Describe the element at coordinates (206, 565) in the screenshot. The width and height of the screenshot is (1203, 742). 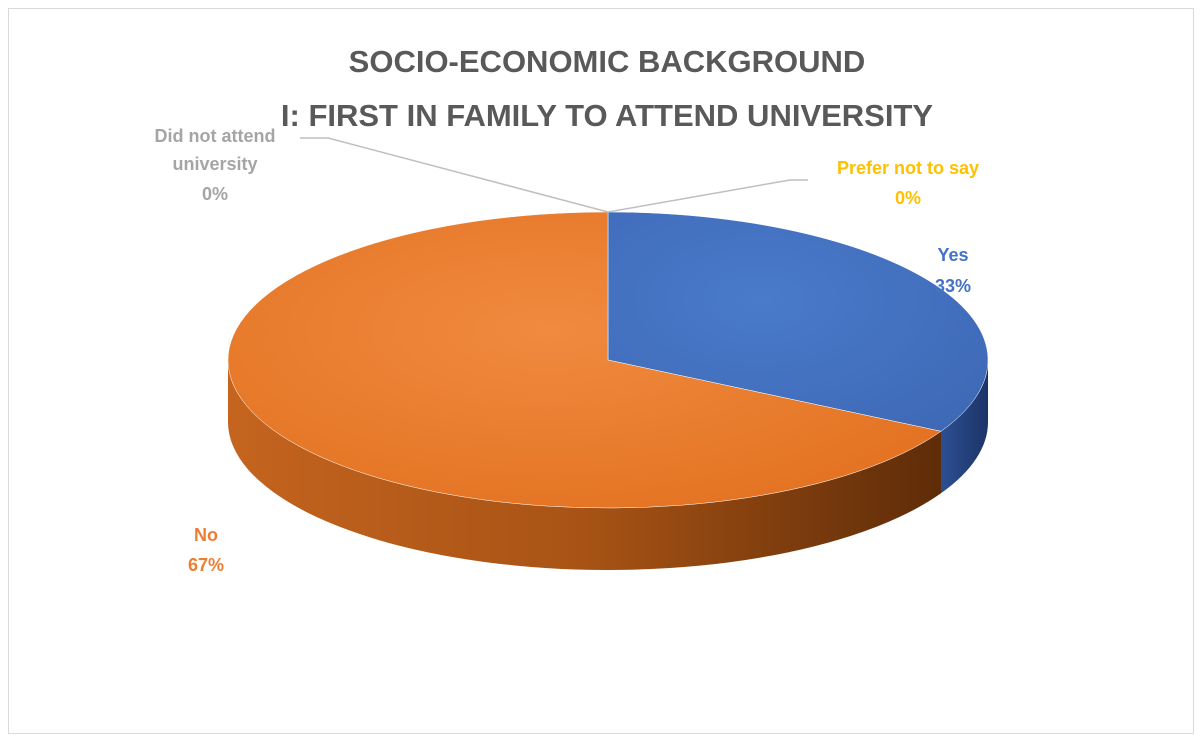
I see `label-no-value: 67%` at that location.